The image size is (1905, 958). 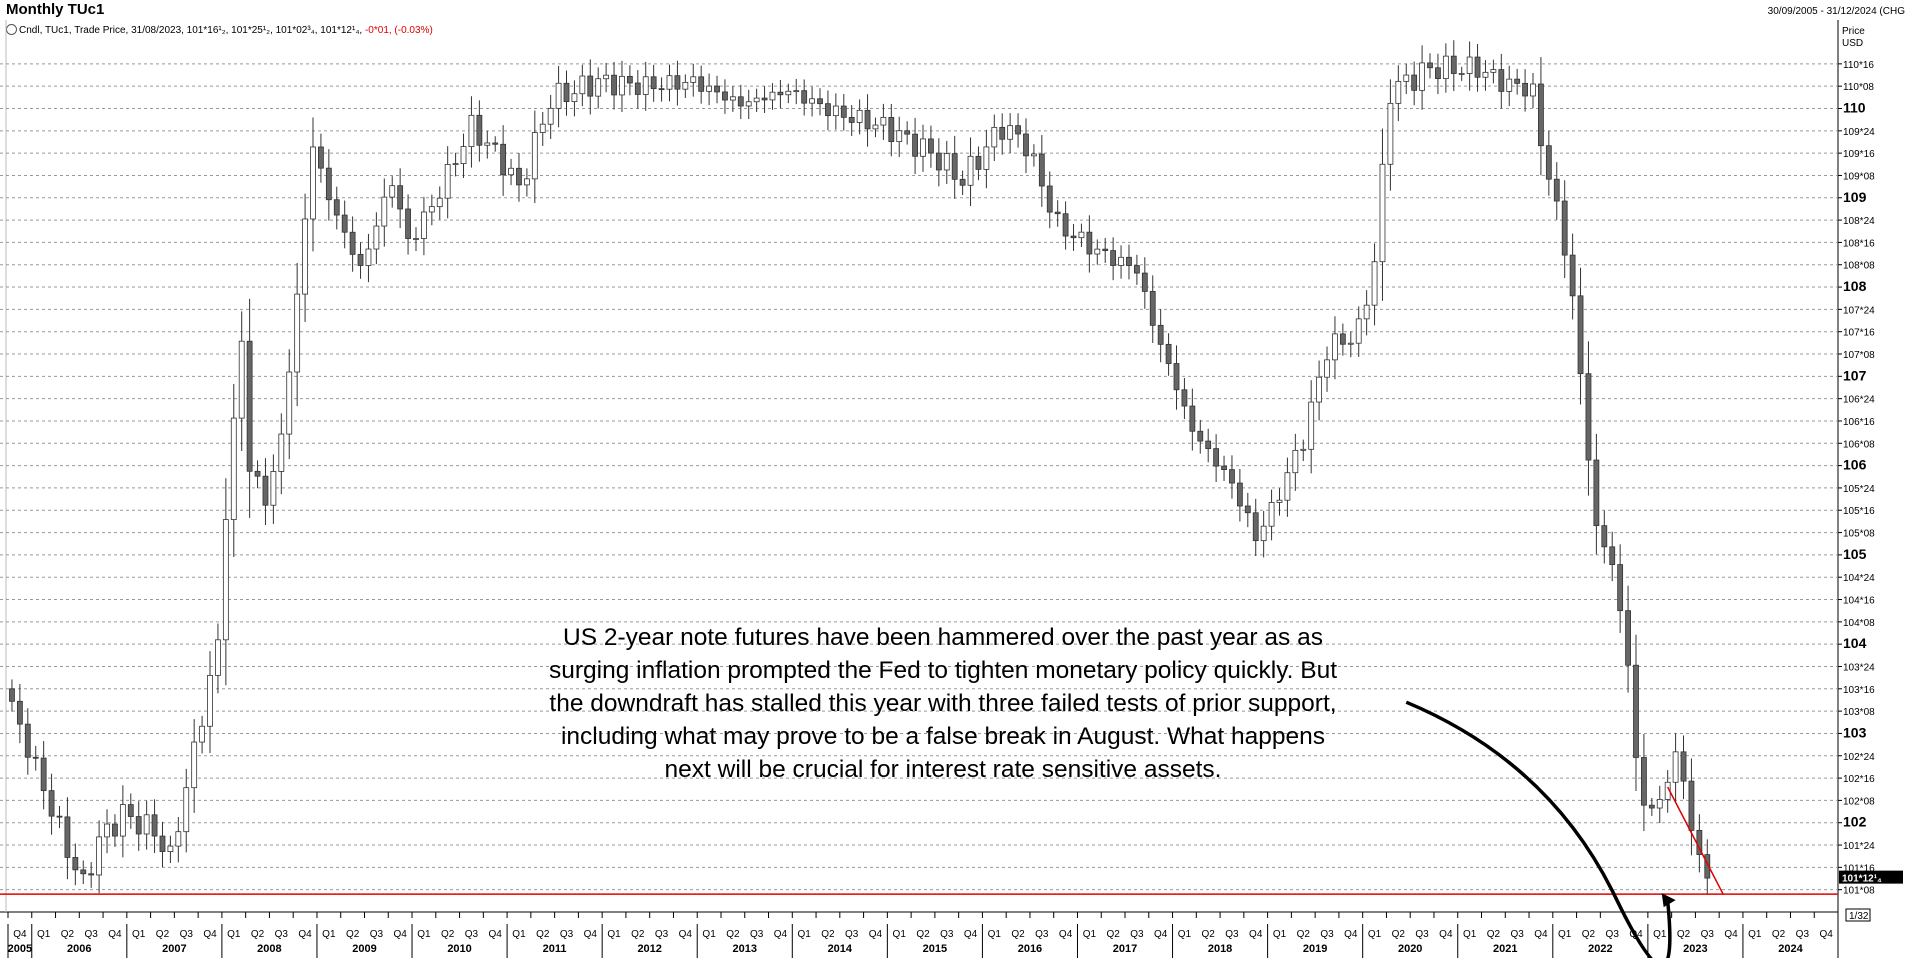 What do you see at coordinates (1859, 400) in the screenshot?
I see `price-tick-label: 106*24` at bounding box center [1859, 400].